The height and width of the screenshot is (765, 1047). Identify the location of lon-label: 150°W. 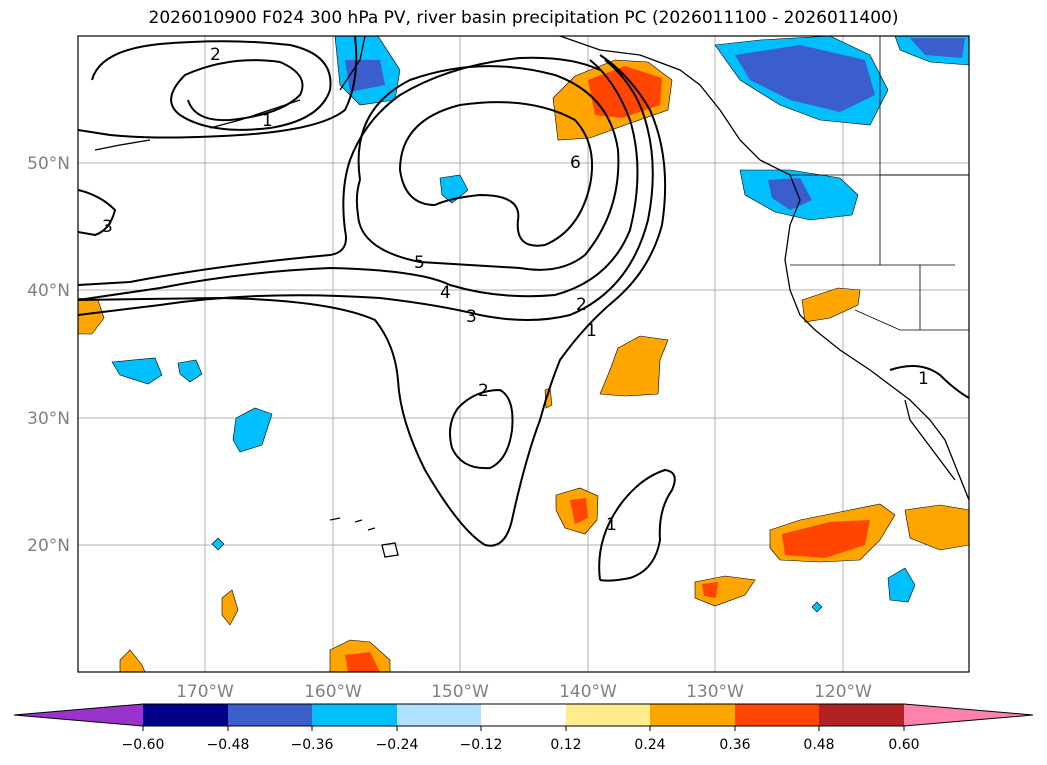
(460, 692).